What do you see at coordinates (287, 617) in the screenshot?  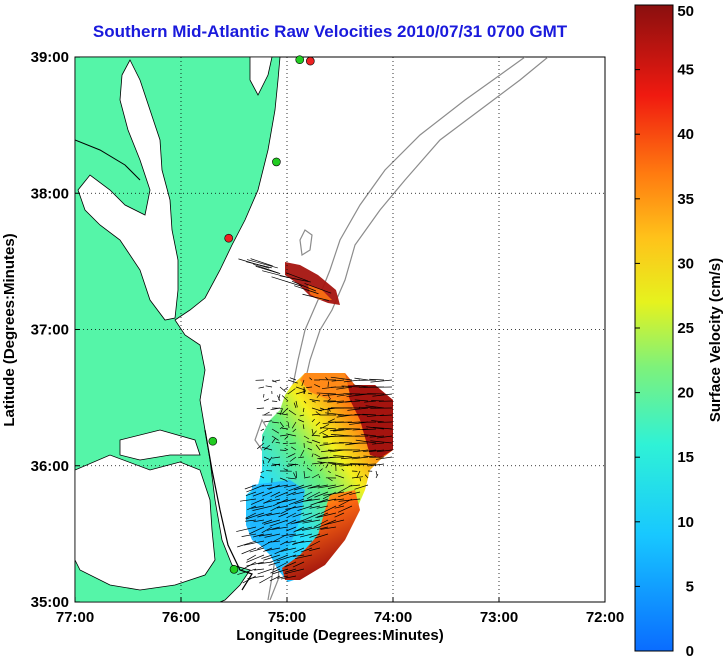 I see `x-tick-label: 75:00` at bounding box center [287, 617].